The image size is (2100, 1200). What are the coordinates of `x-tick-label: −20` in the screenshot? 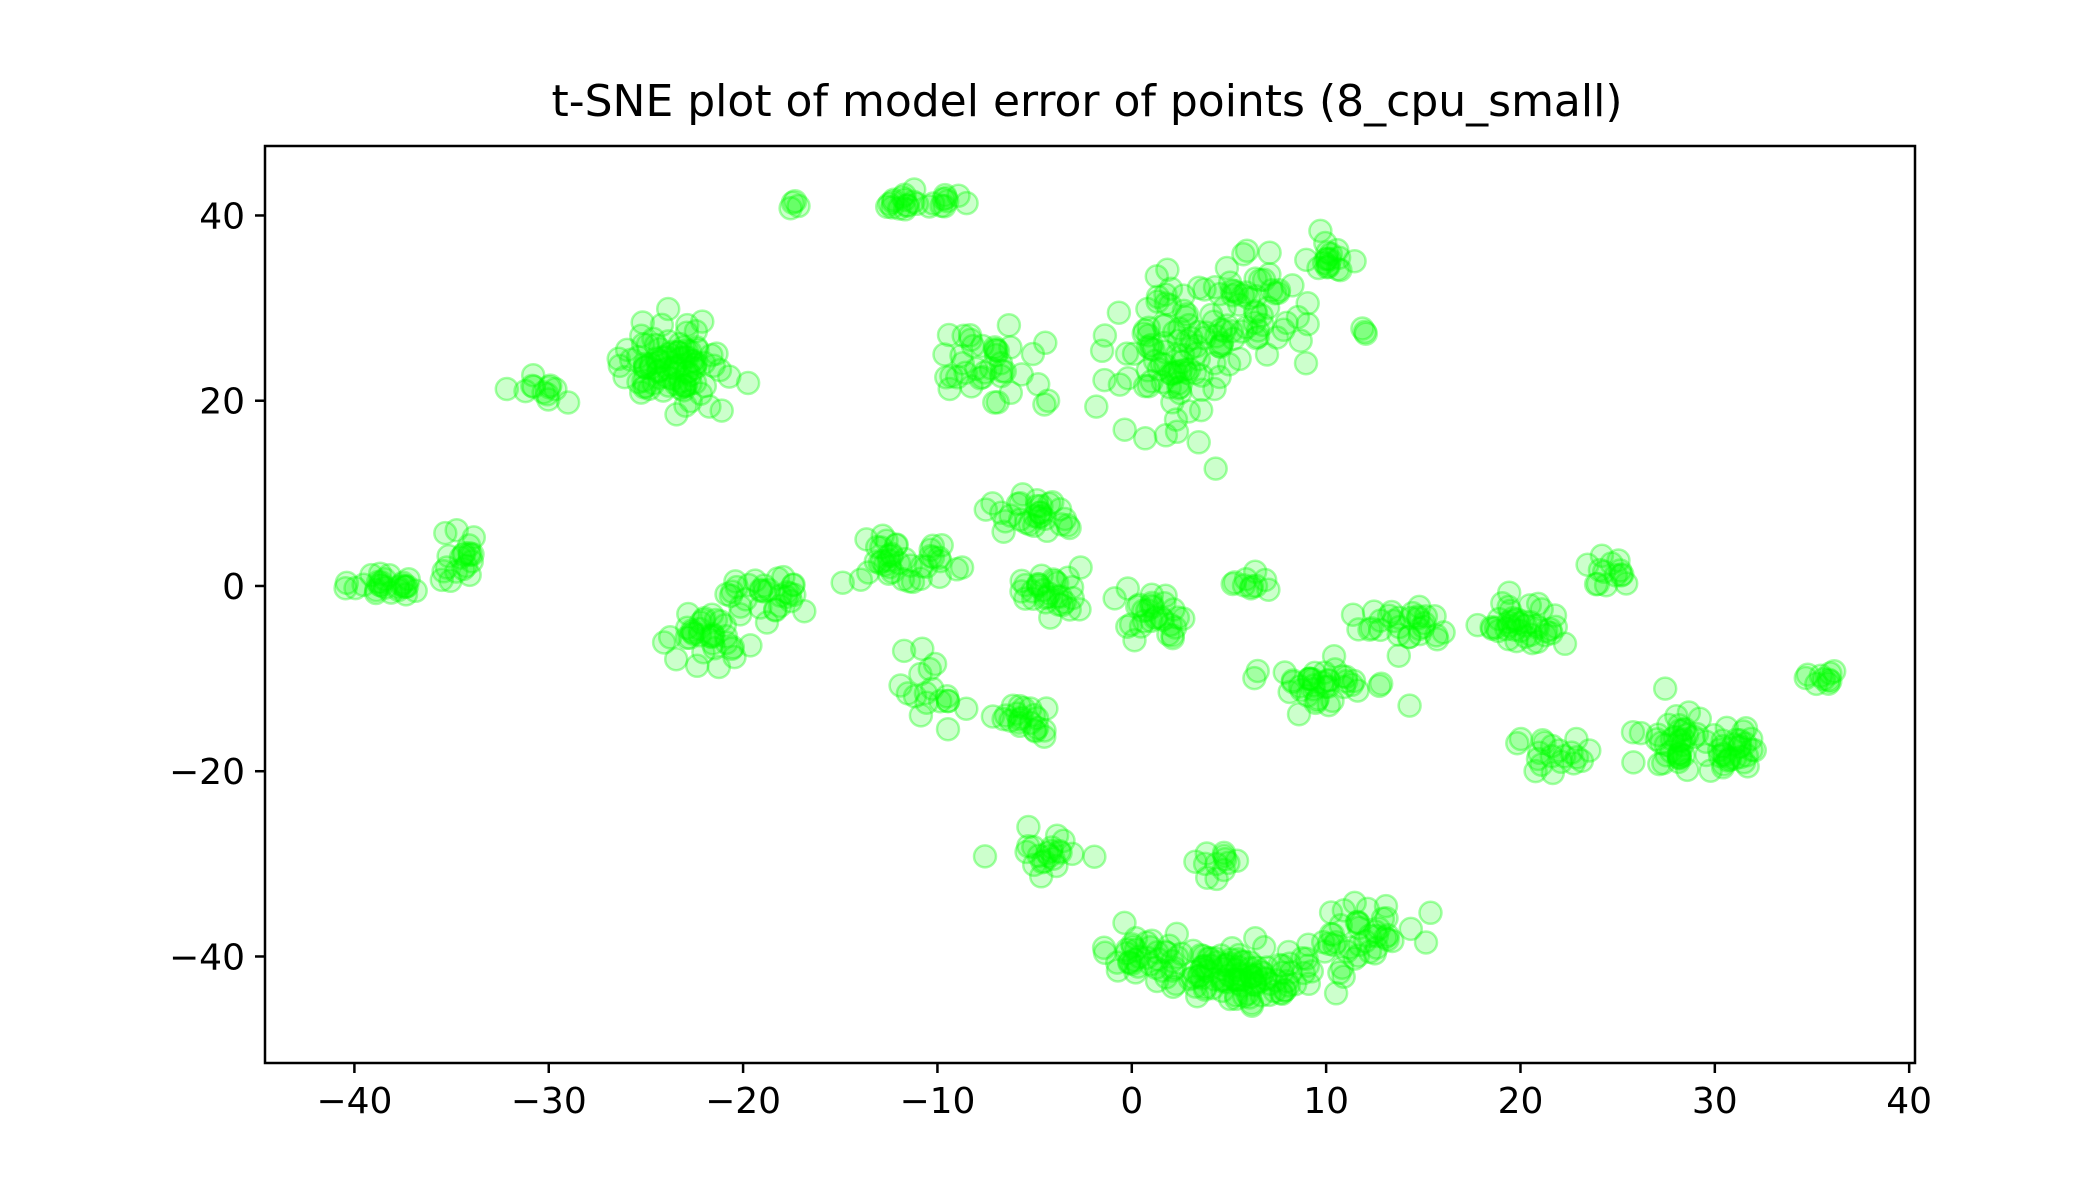 It's located at (743, 1101).